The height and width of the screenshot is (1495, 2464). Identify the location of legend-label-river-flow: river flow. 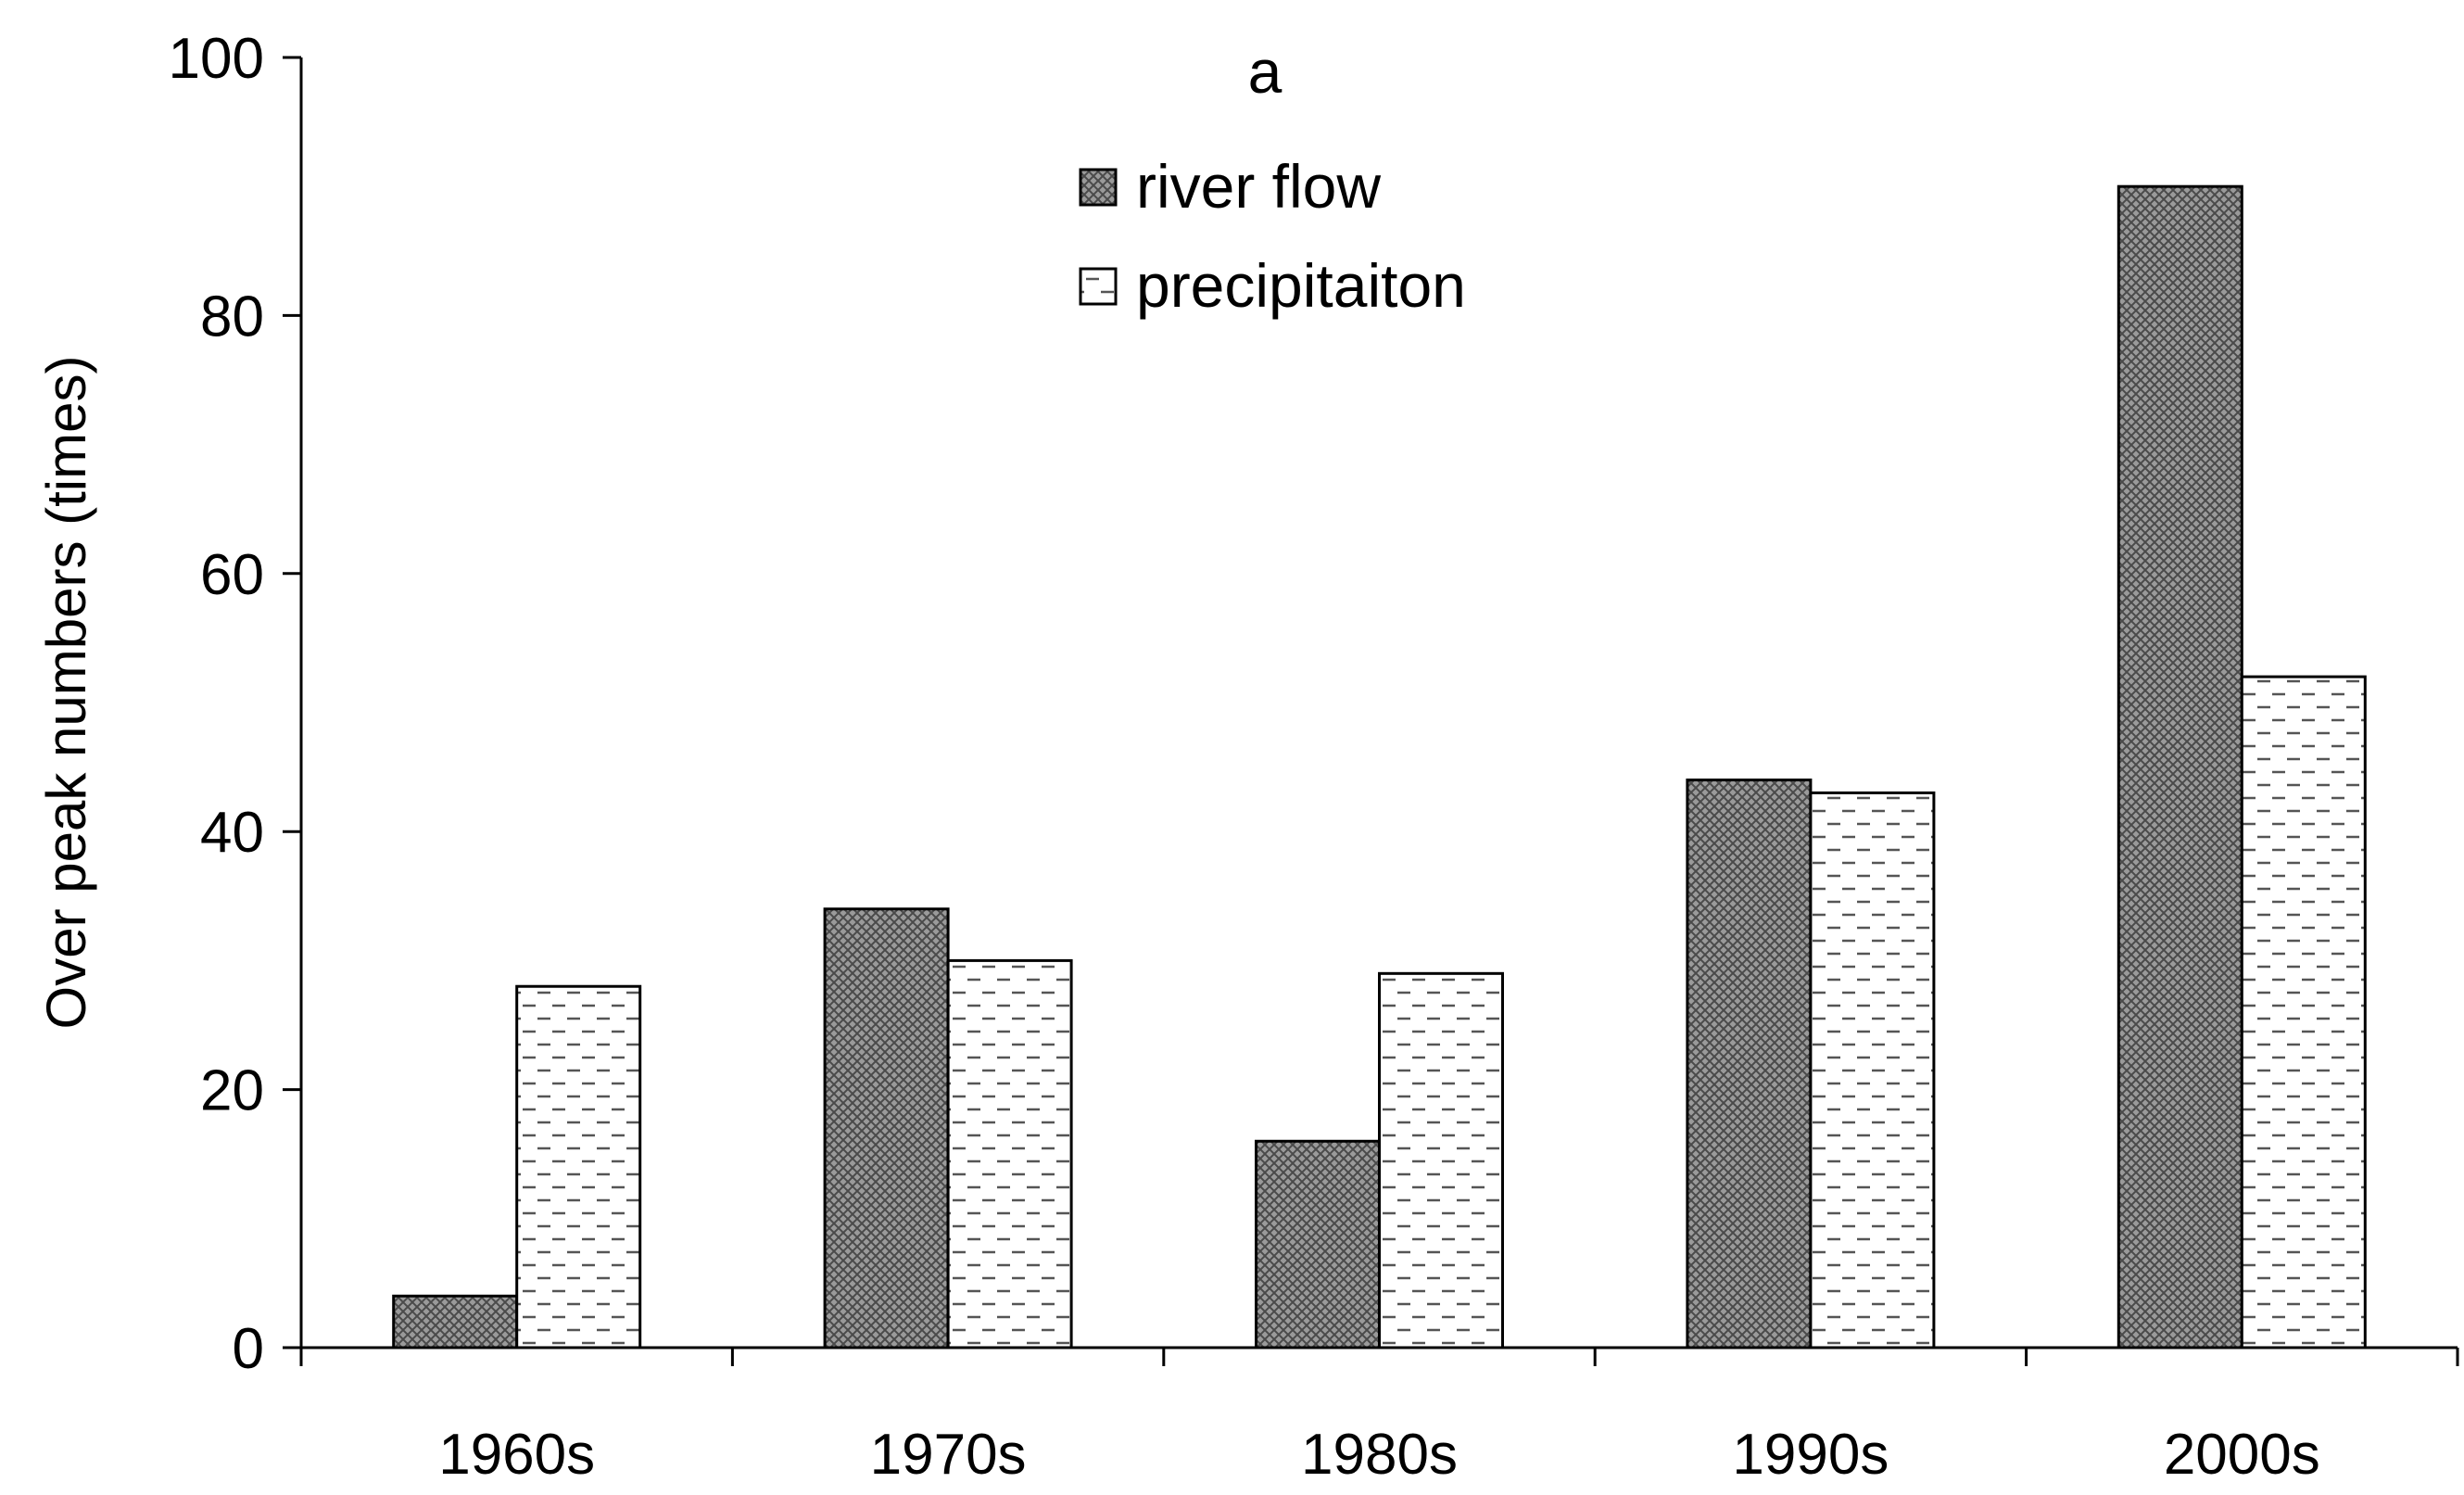
(1259, 186).